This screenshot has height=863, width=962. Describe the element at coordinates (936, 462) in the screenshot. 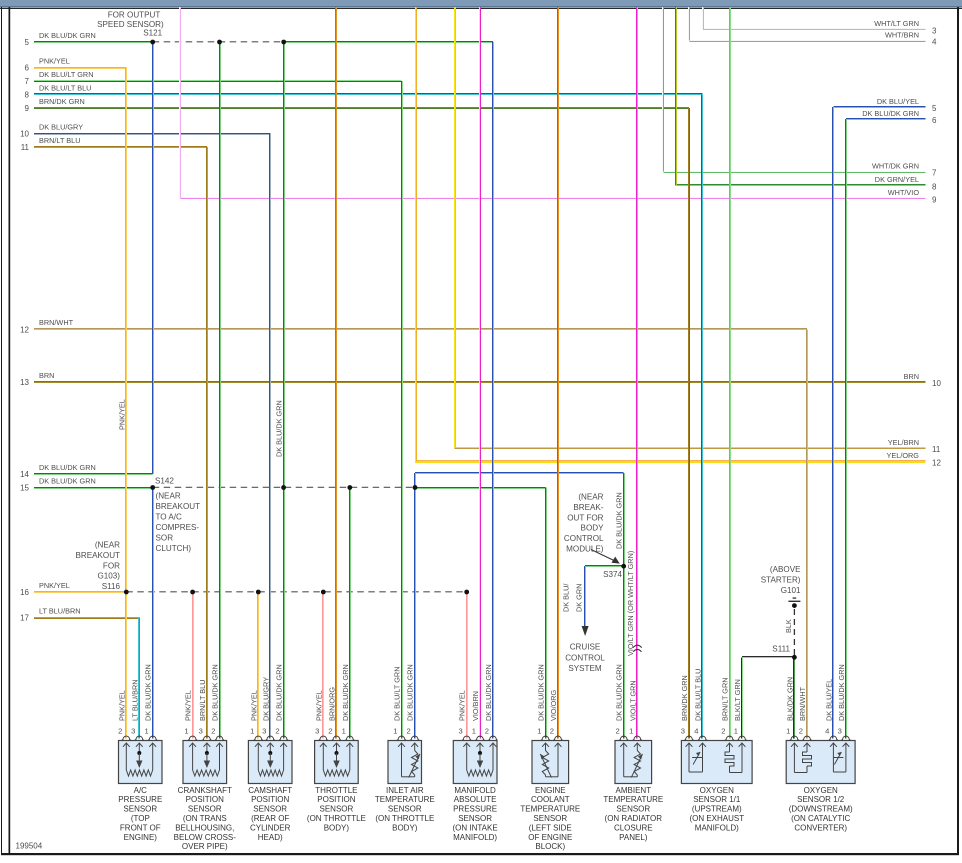

I see `svg-text: 12` at that location.